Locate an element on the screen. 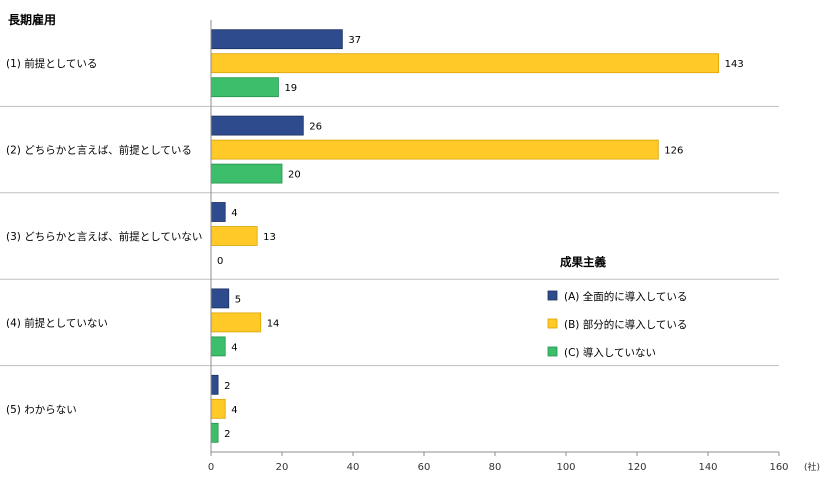  category-label: (4) 前提としていない is located at coordinates (57, 322).